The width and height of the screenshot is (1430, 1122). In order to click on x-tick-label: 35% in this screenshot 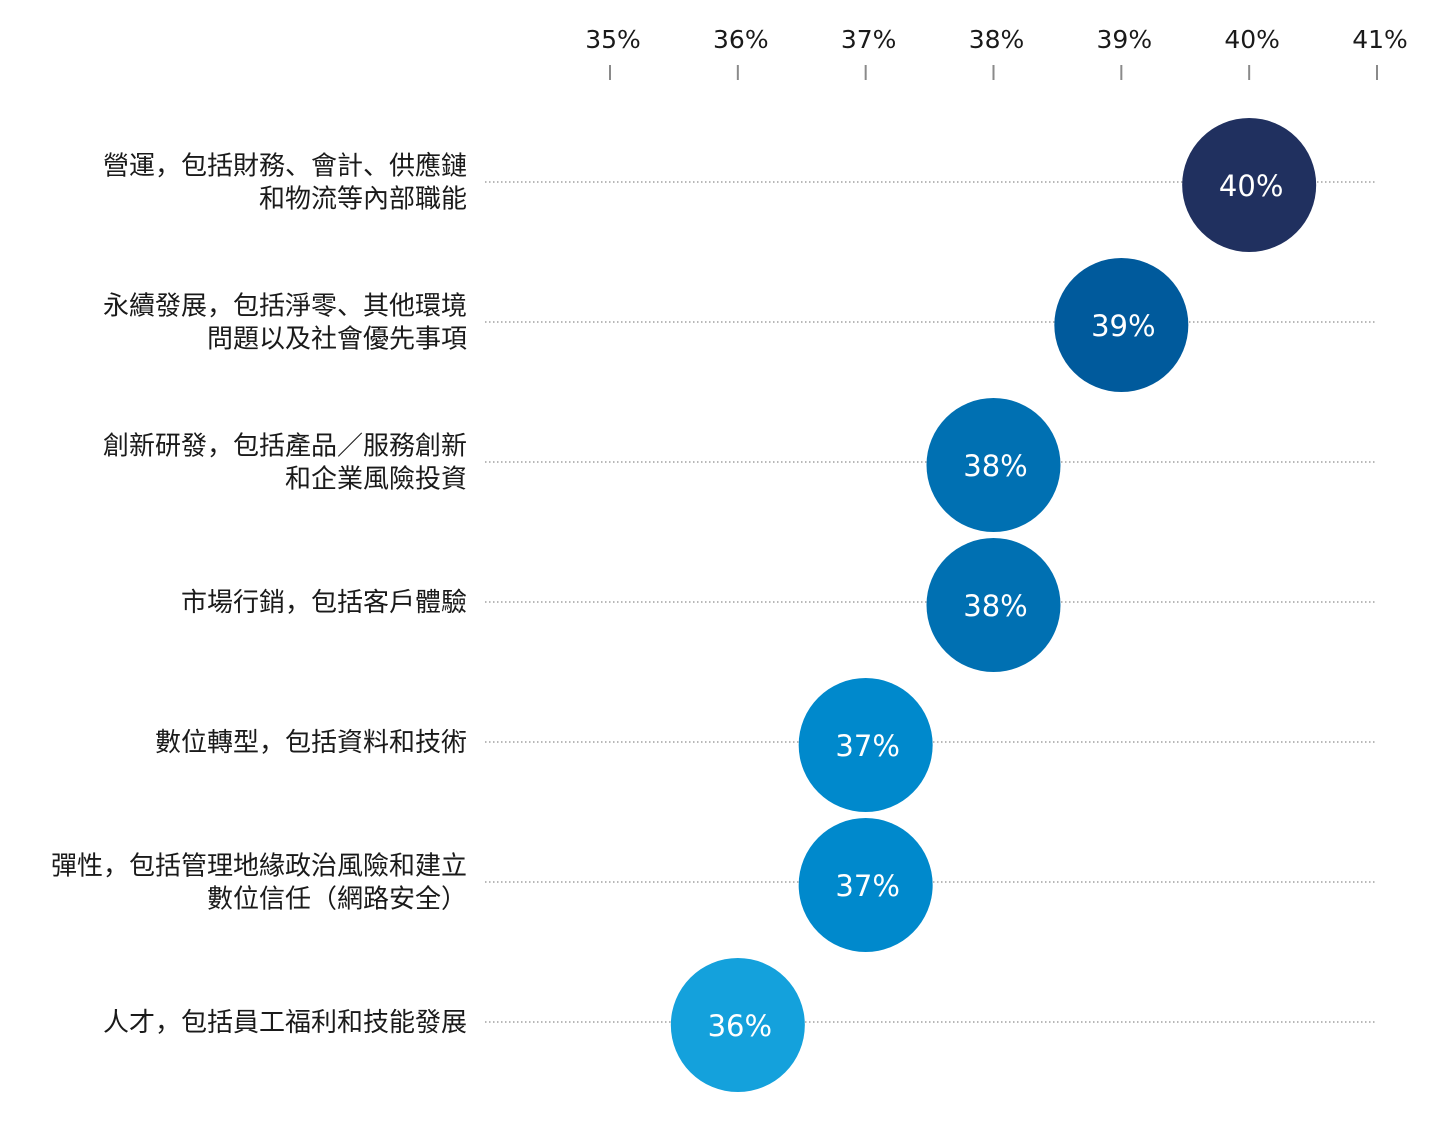, I will do `click(613, 39)`.